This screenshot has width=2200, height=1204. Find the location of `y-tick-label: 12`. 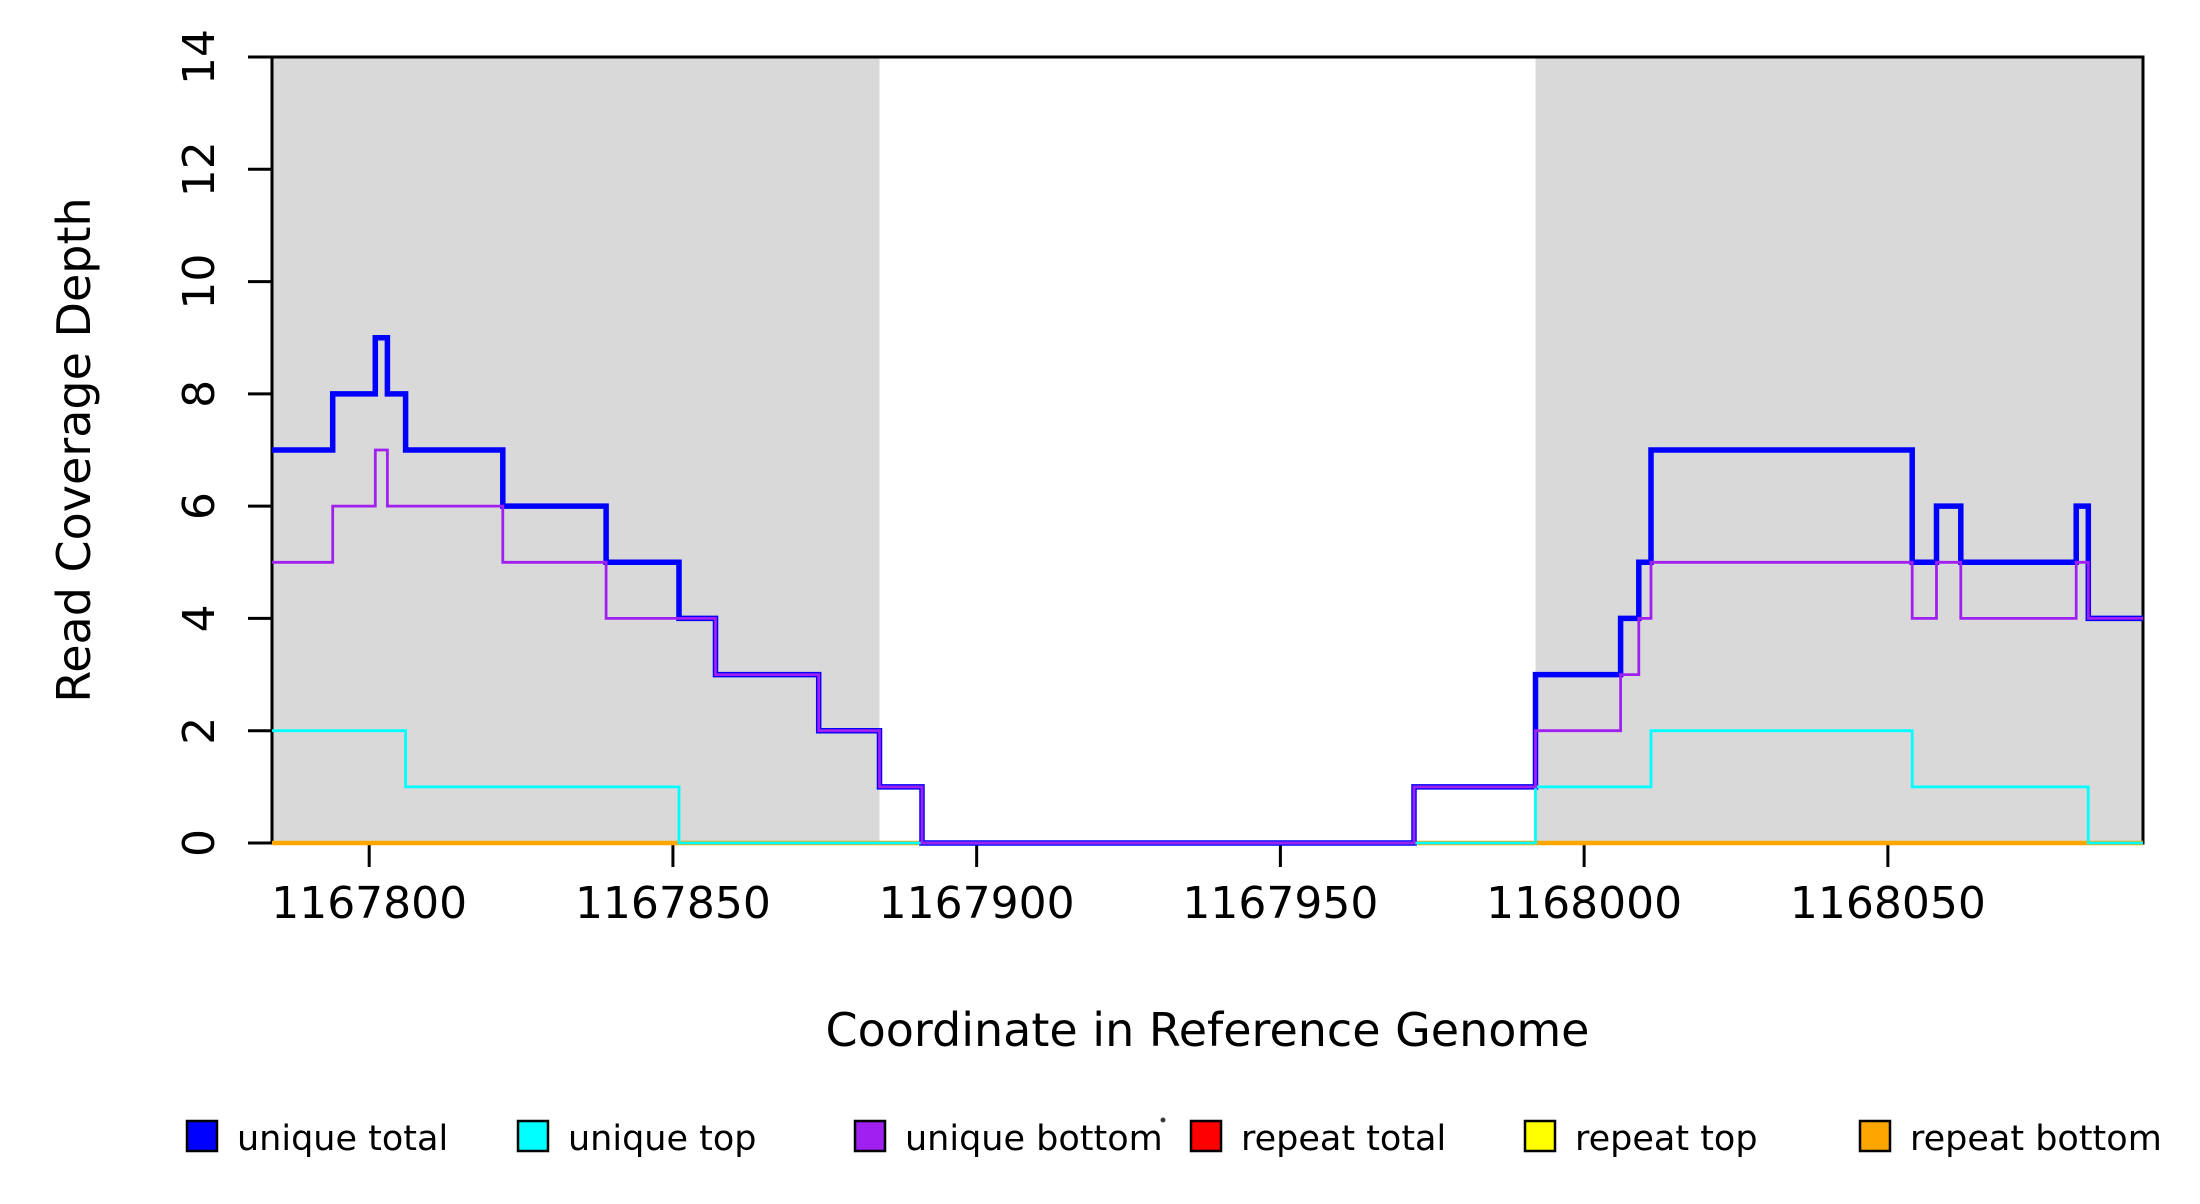

y-tick-label: 12 is located at coordinates (199, 169).